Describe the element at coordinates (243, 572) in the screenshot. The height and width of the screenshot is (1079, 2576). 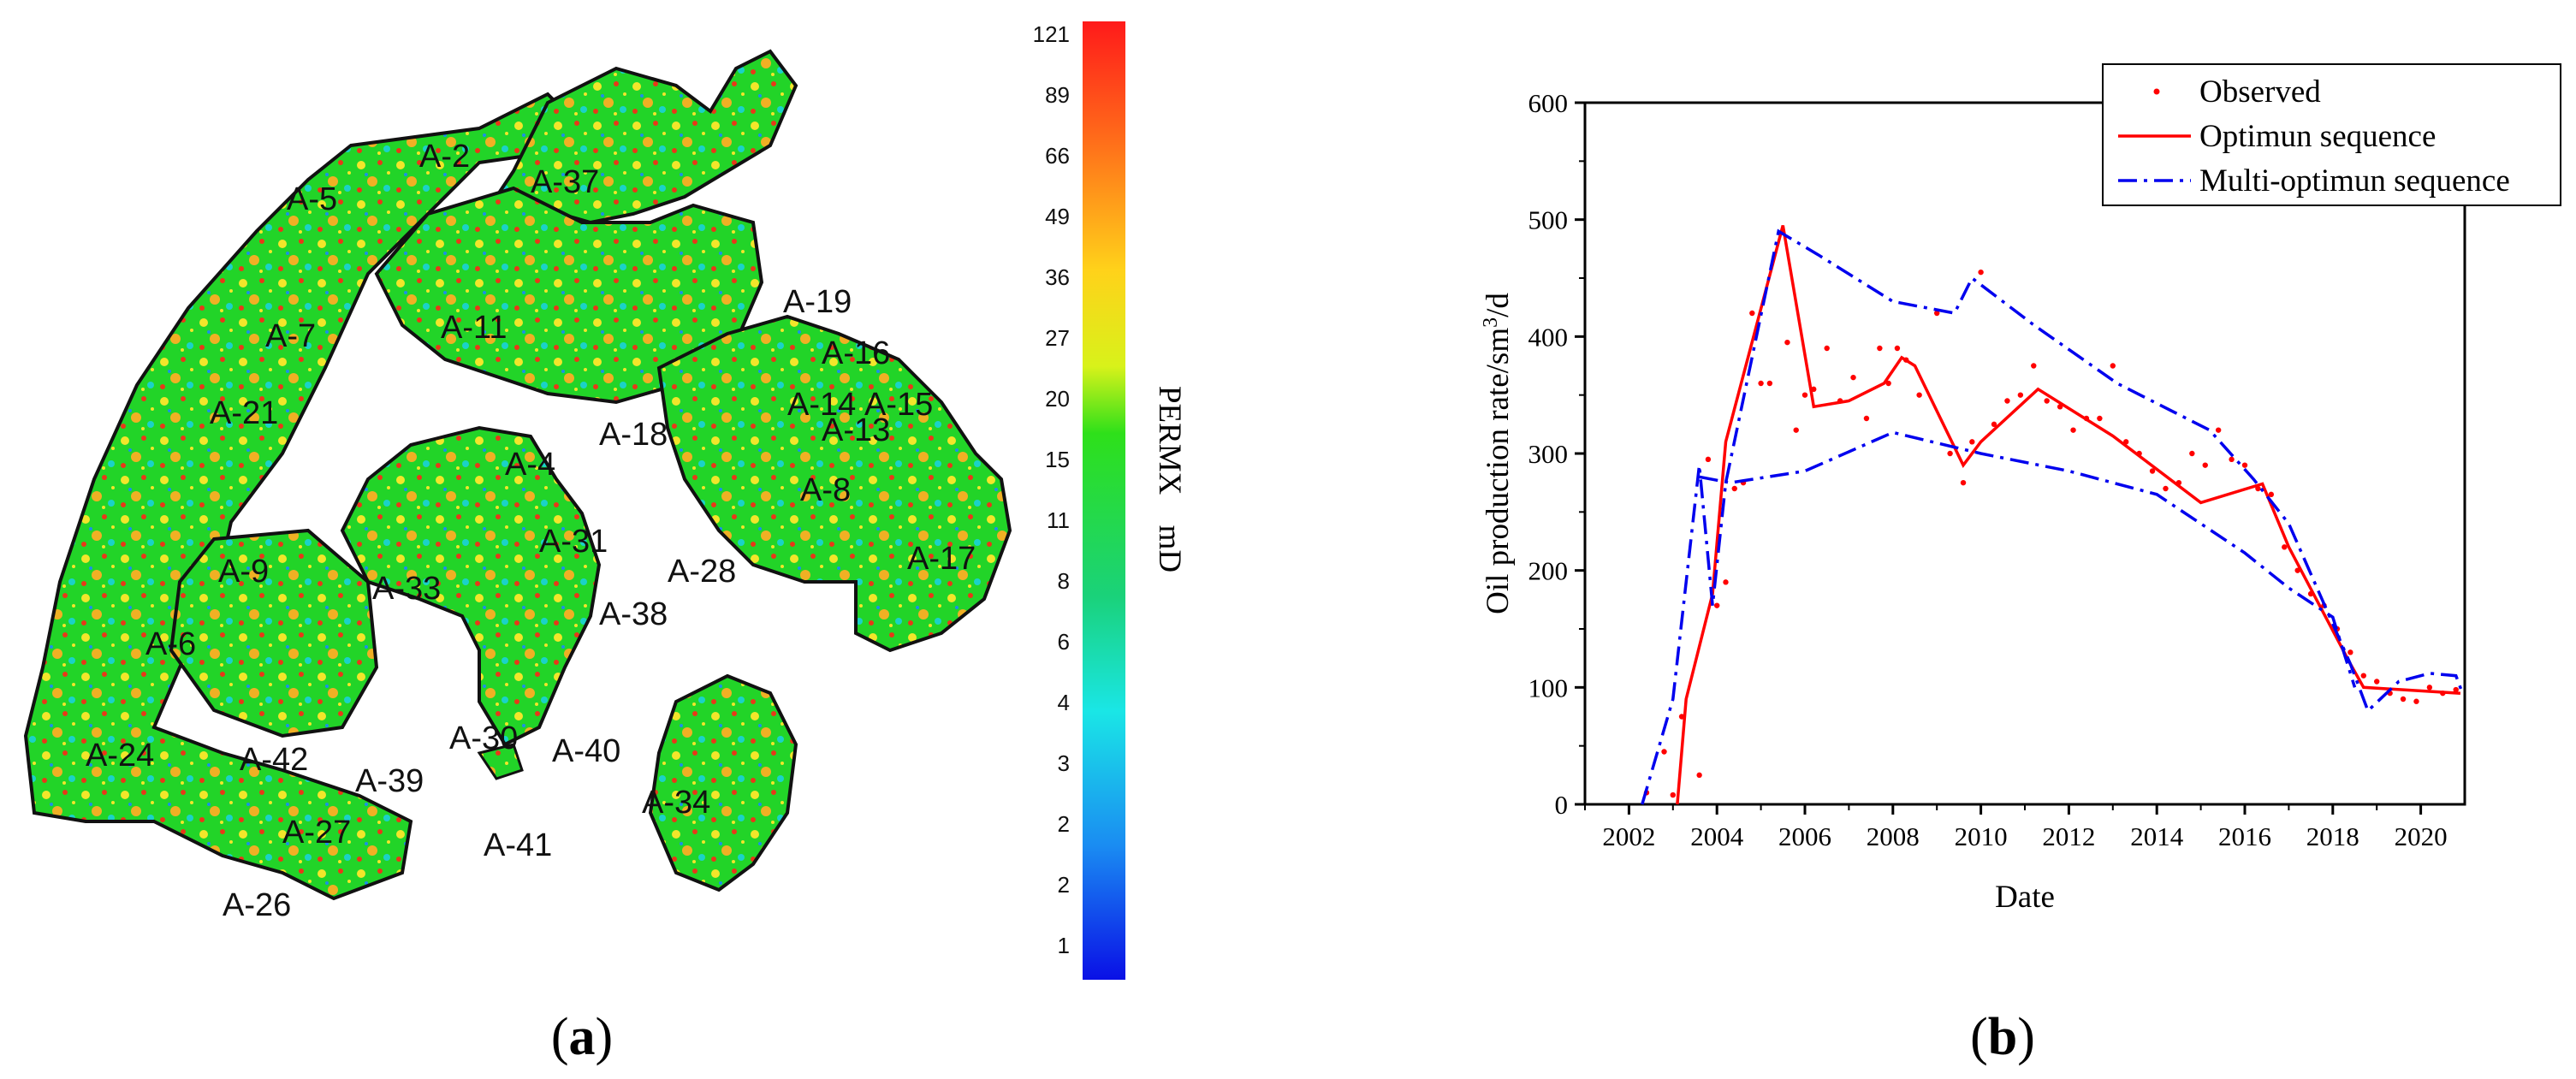
I see `well-label: A-9` at that location.